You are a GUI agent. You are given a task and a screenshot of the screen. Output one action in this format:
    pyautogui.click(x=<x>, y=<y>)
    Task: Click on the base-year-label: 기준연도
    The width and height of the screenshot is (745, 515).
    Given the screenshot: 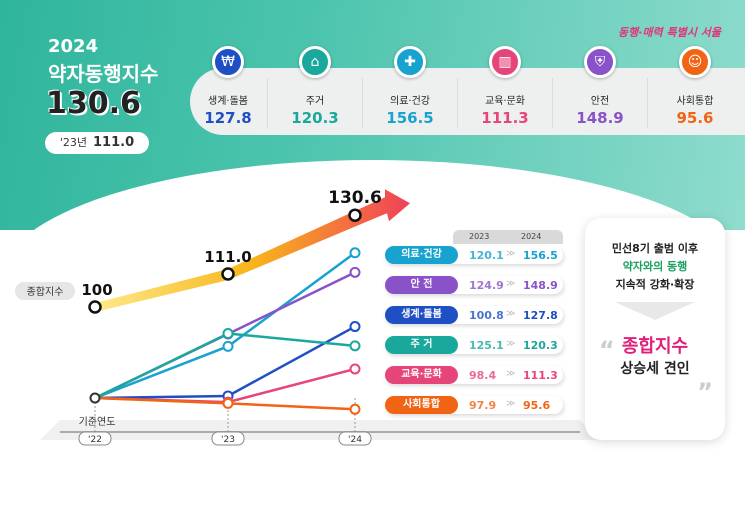 What is the action you would take?
    pyautogui.click(x=97, y=422)
    